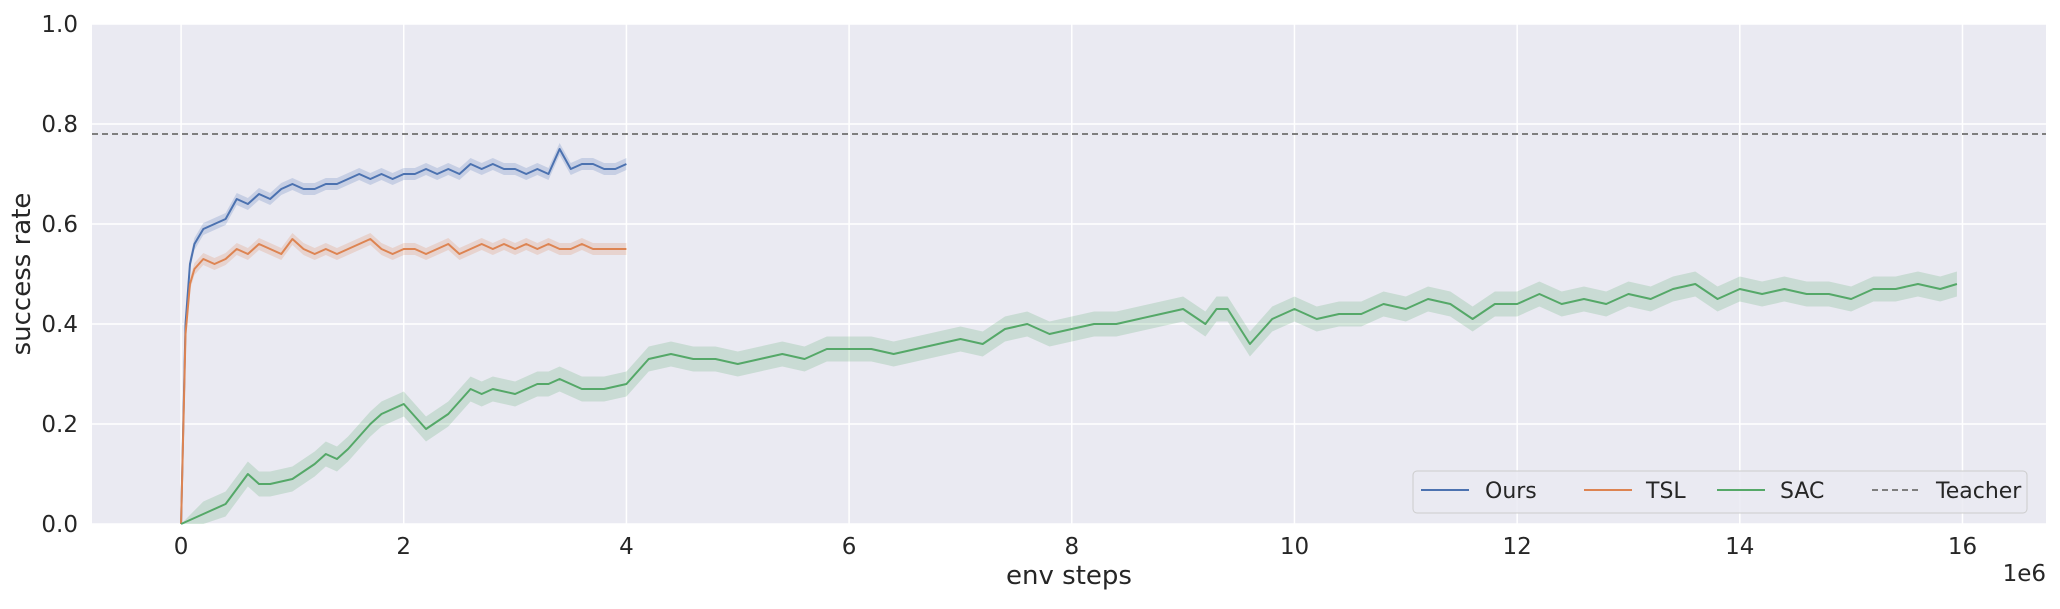  I want to click on x-tick-label: 2, so click(403, 547).